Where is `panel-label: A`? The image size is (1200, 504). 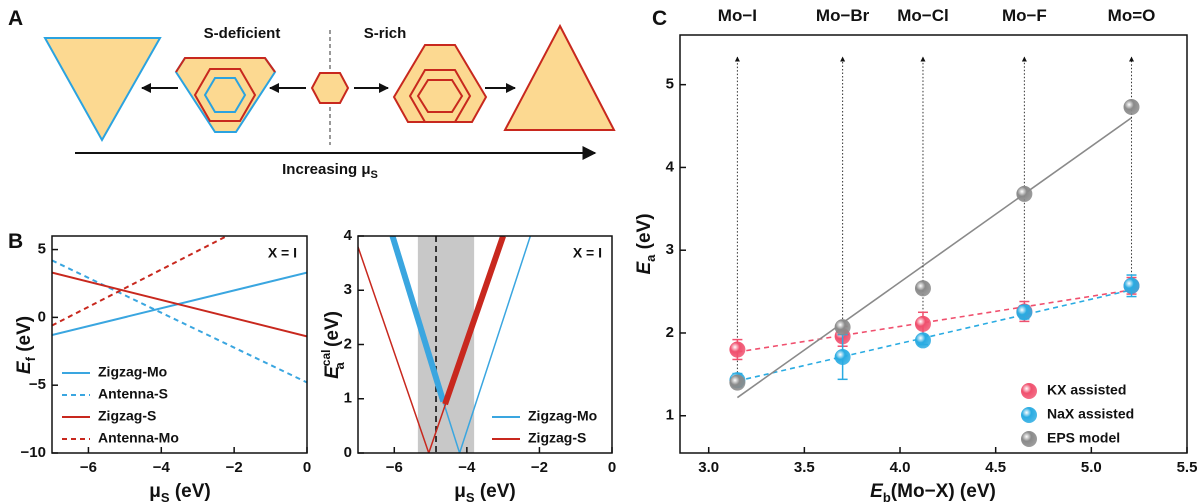
panel-label: A is located at coordinates (15, 18).